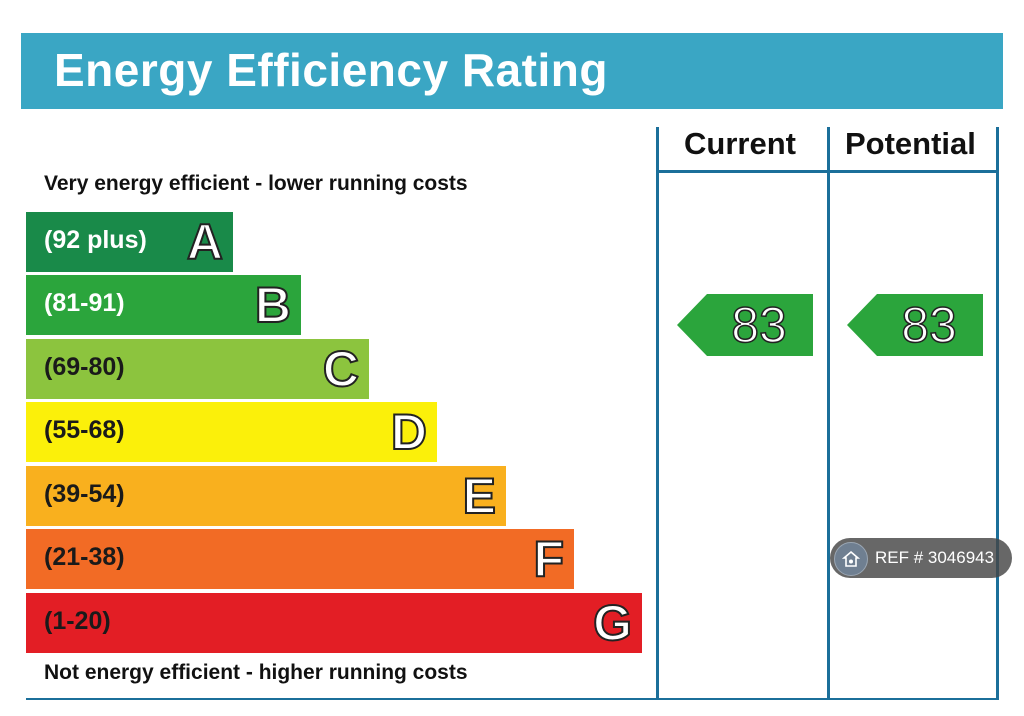  What do you see at coordinates (910, 143) in the screenshot?
I see `potential-column-header: Potential` at bounding box center [910, 143].